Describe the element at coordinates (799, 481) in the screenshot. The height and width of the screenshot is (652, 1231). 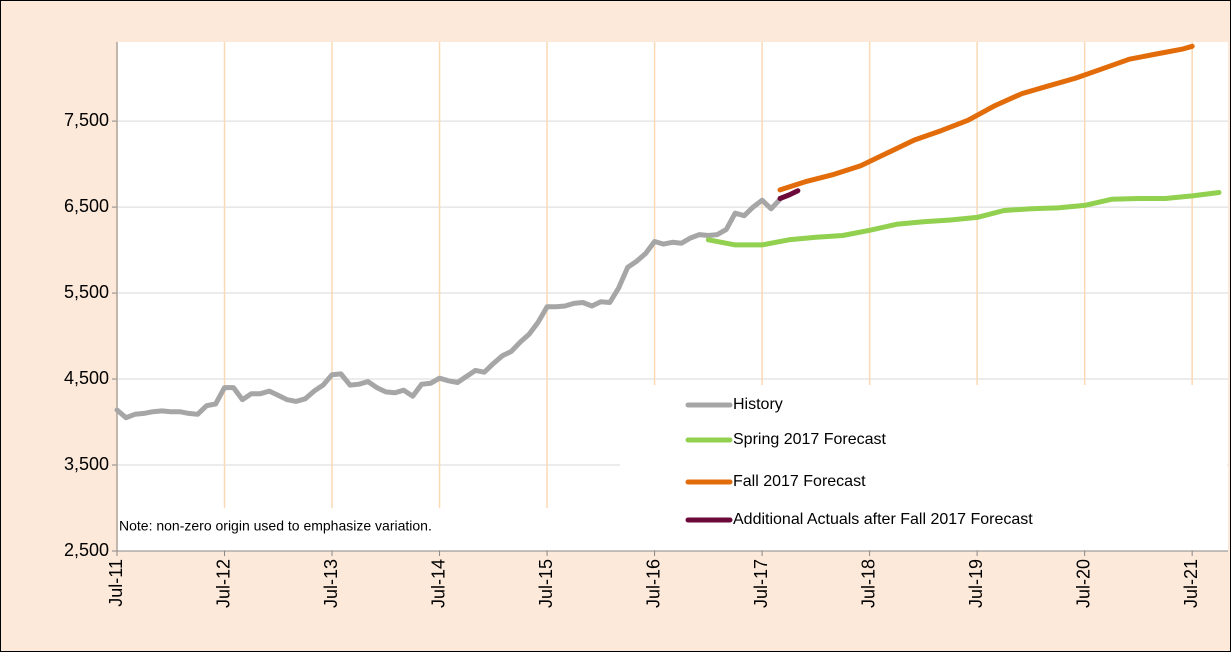
I see `legend-label: Fall 2017 Forecast` at that location.